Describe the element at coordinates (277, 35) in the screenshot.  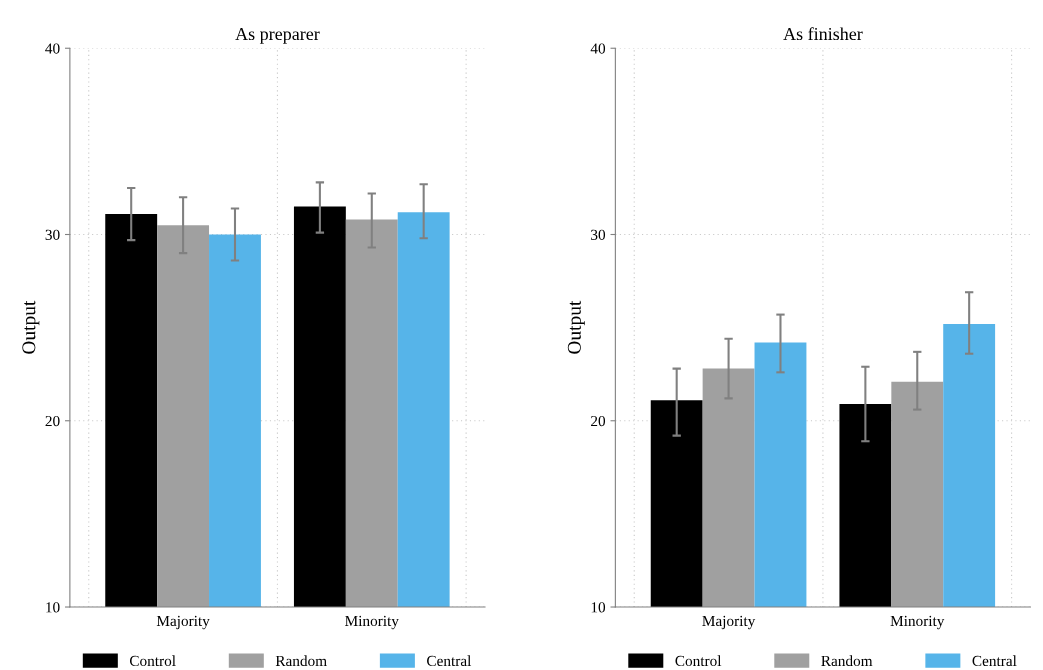
I see `chart-title: As preparer` at that location.